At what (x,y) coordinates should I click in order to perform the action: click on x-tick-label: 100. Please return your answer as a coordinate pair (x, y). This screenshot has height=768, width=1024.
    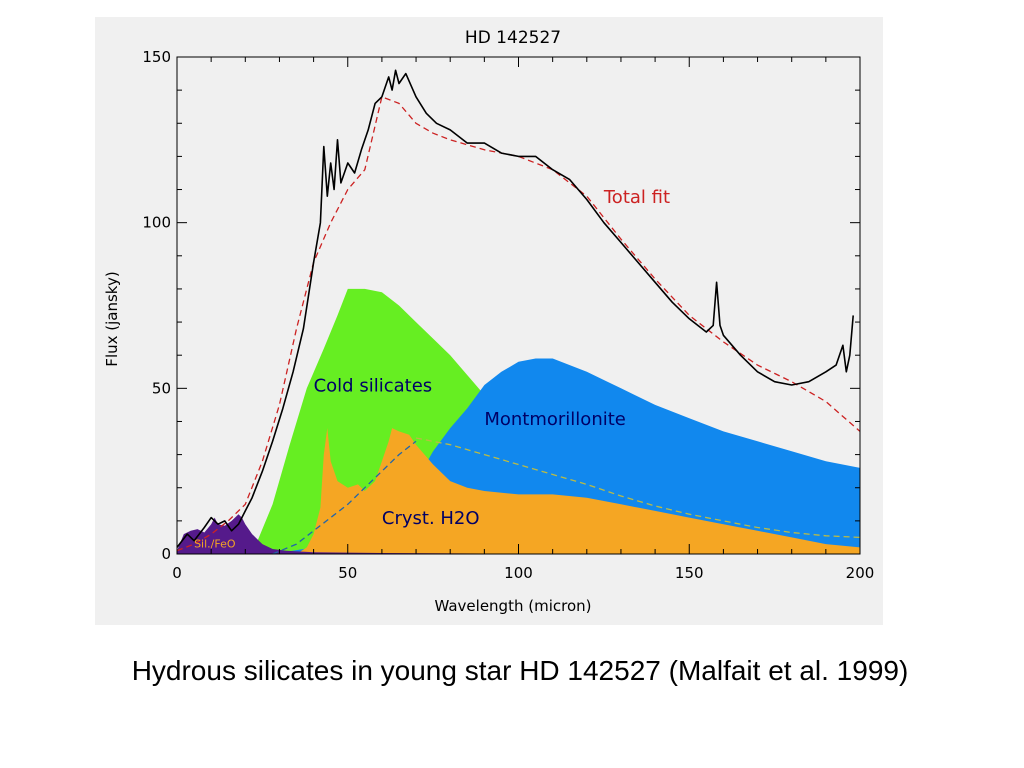
    Looking at the image, I should click on (518, 573).